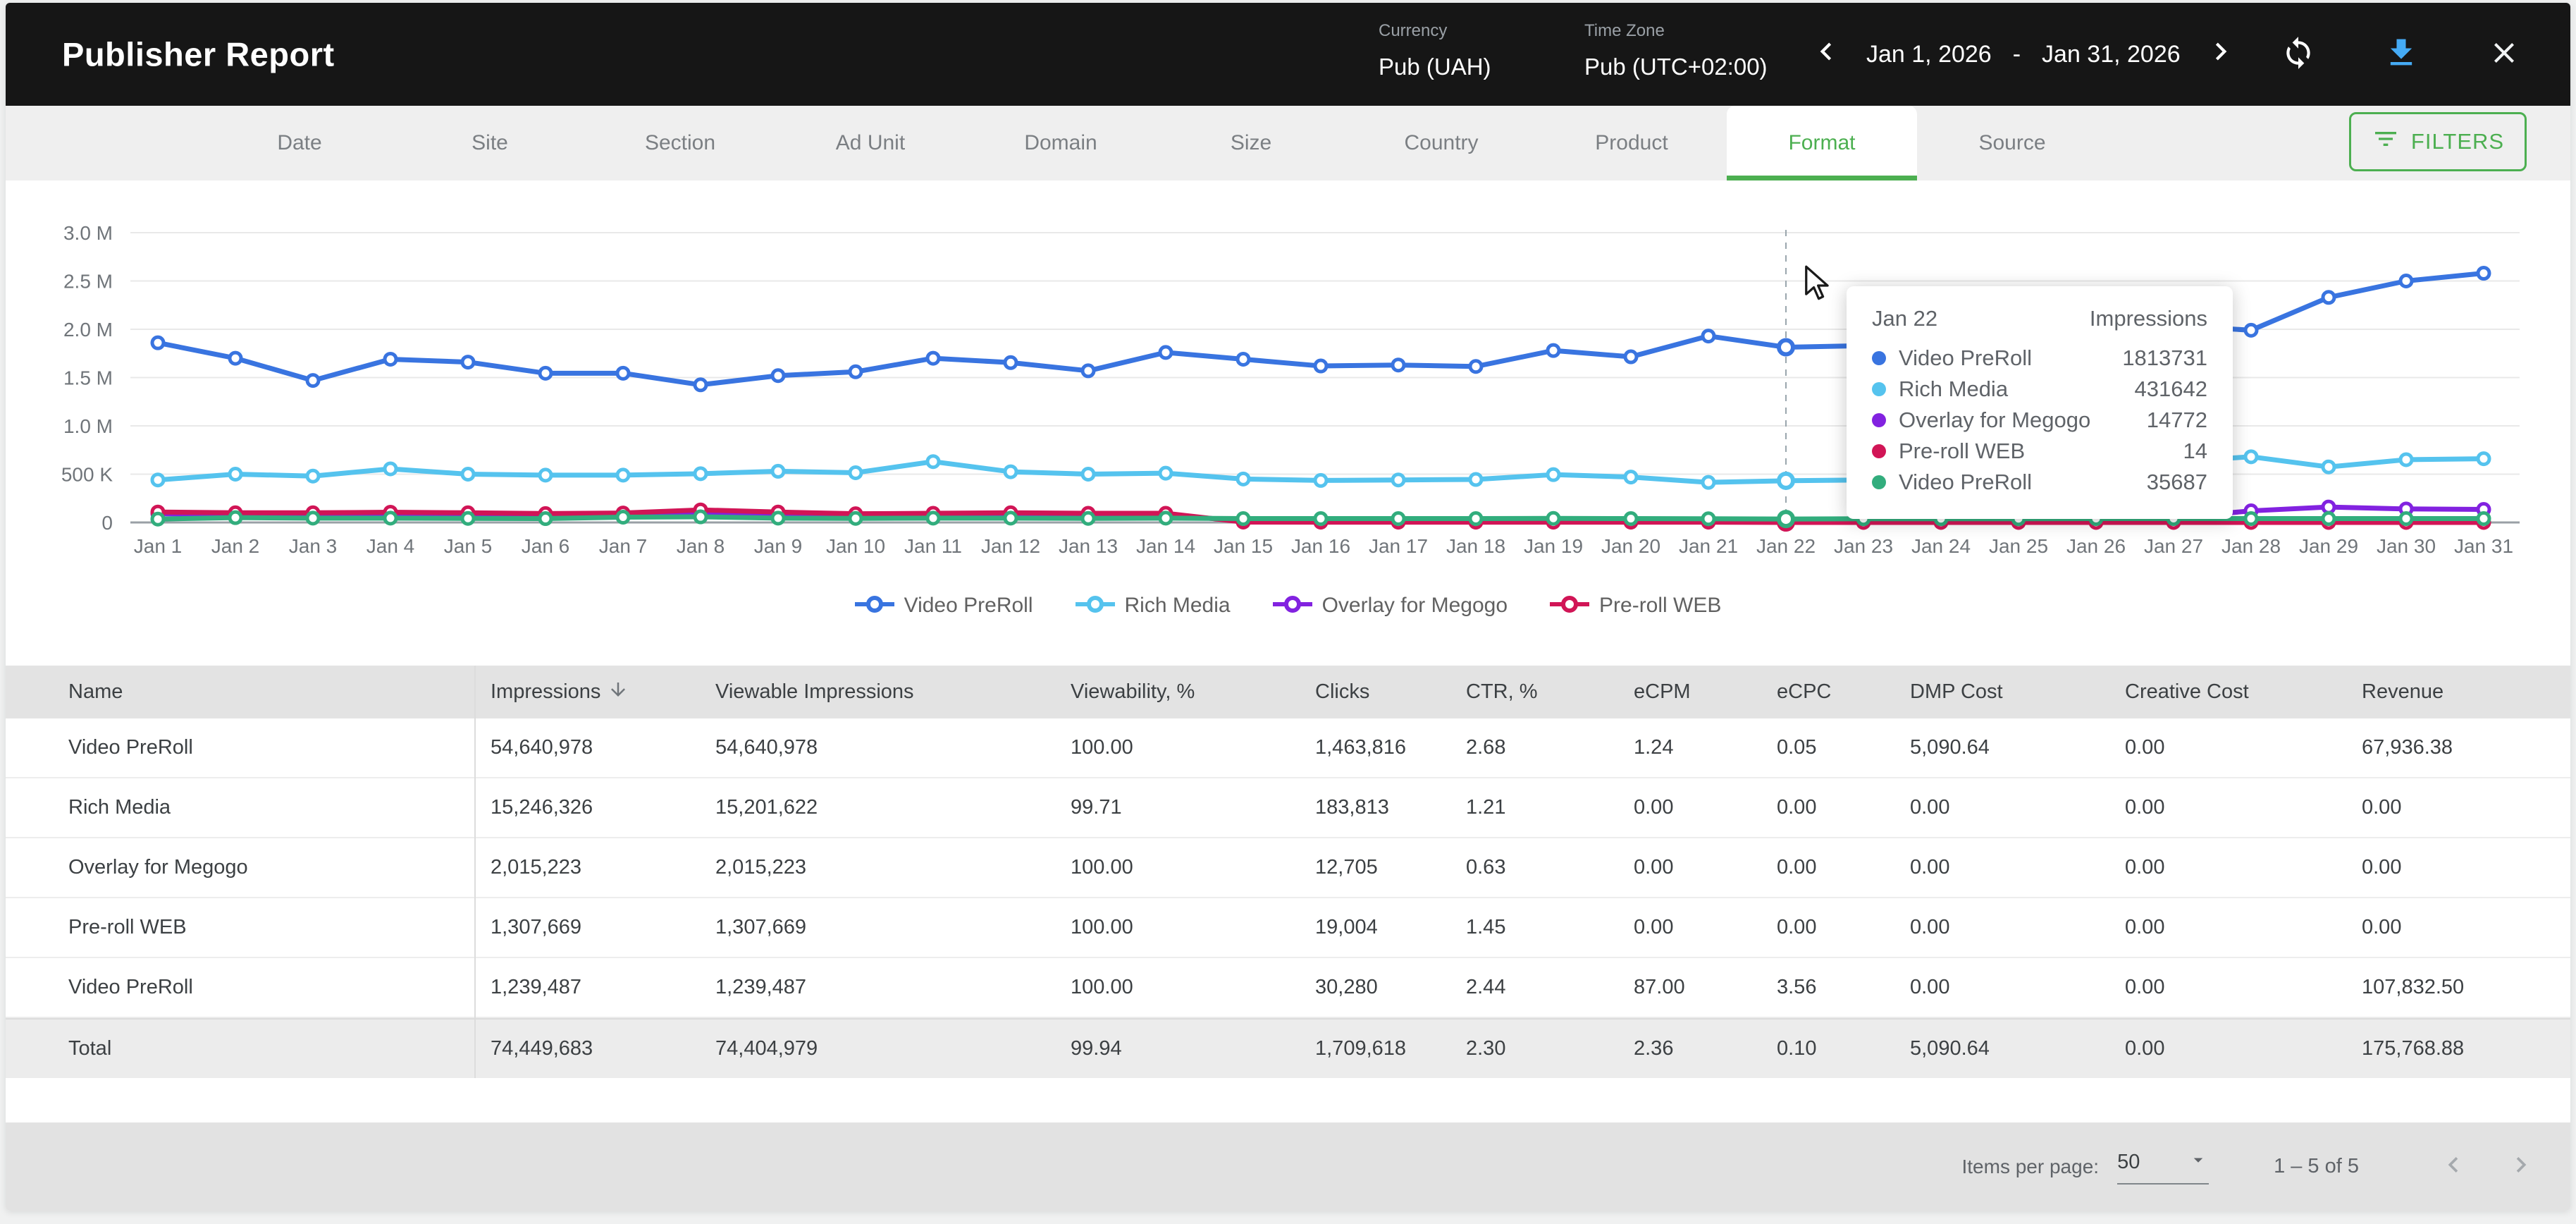 The width and height of the screenshot is (2576, 1224). What do you see at coordinates (2316, 1166) in the screenshot?
I see `page-range-label: 1 – 5 of 5` at bounding box center [2316, 1166].